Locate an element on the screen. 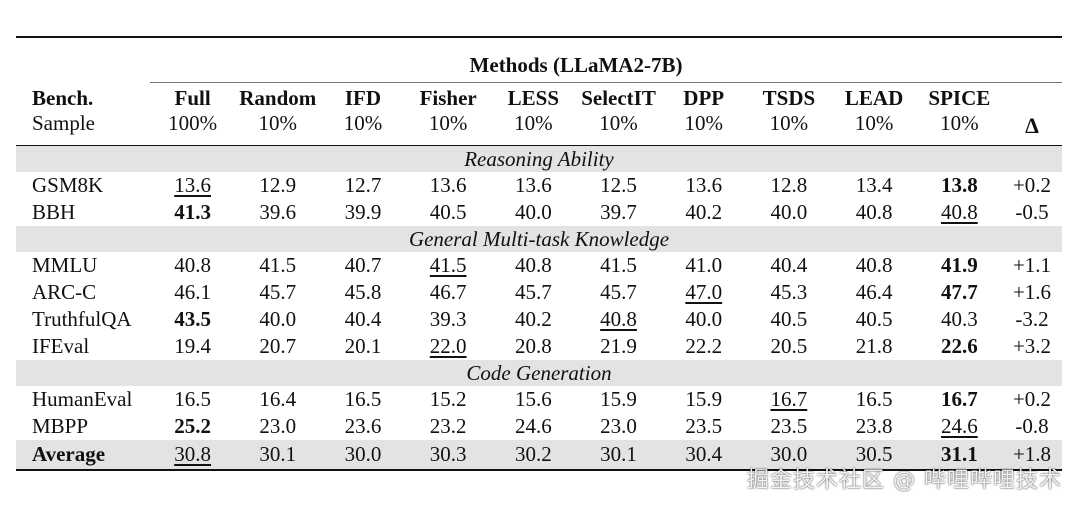 The width and height of the screenshot is (1080, 509). score-cell: 19.4 is located at coordinates (192, 346).